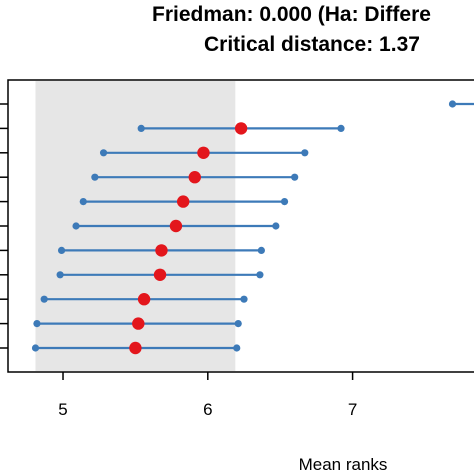 This screenshot has width=474, height=474. I want to click on x-tick-label: 6, so click(207, 409).